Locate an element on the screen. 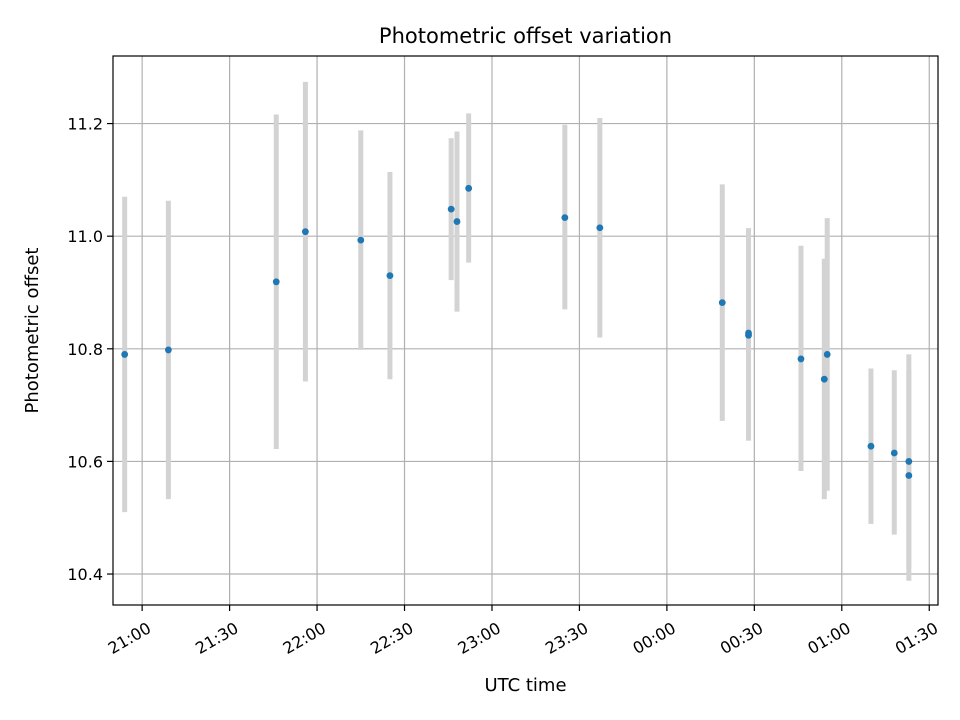 The height and width of the screenshot is (720, 960). y-tick-label: 10.6 is located at coordinates (85, 461).